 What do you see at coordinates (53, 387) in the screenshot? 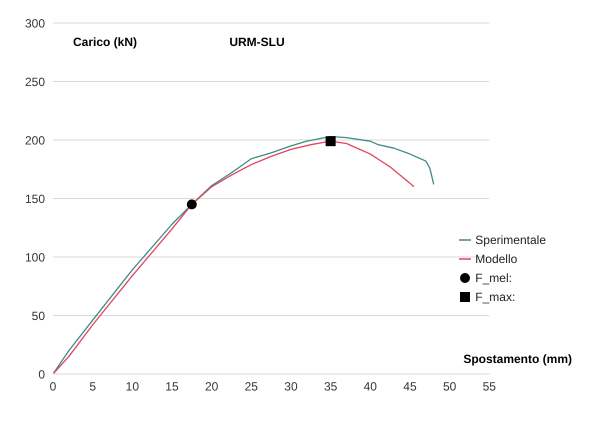
I see `x-tick-label: 0` at bounding box center [53, 387].